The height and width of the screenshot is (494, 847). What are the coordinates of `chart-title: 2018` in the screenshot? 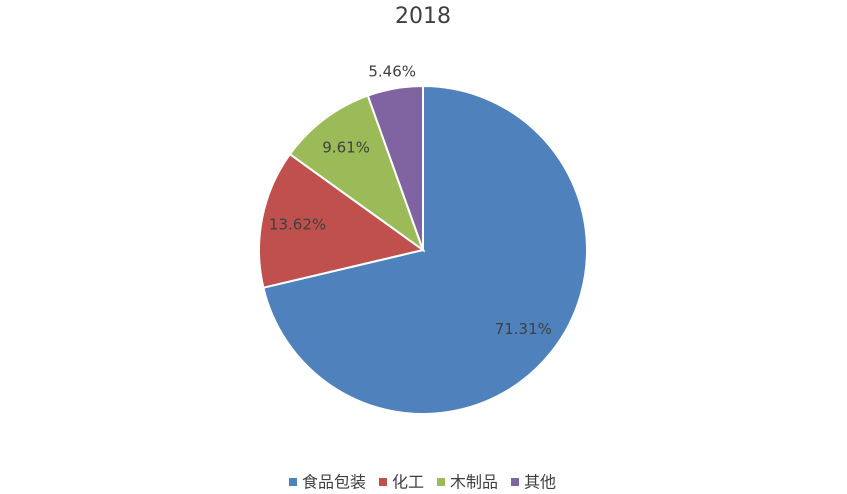 It's located at (423, 16).